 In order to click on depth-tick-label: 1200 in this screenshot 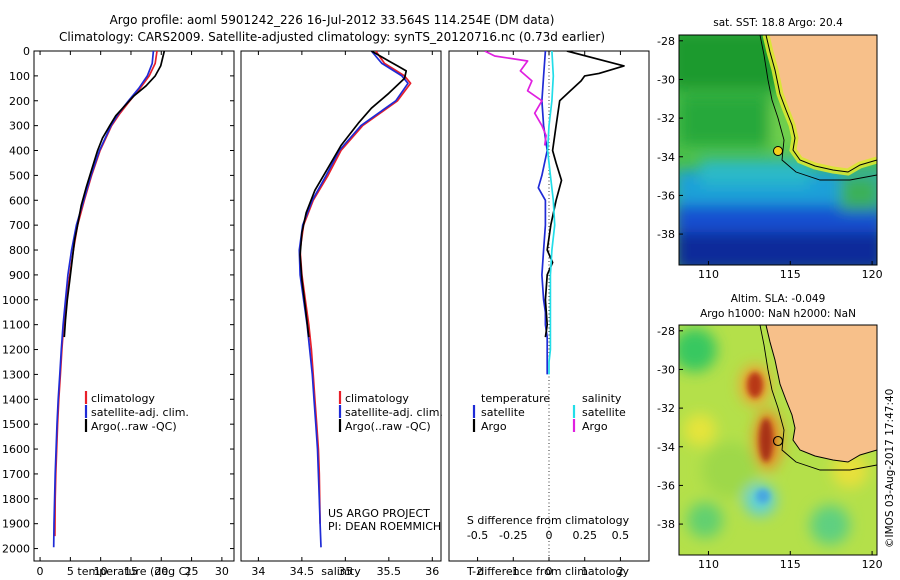, I will do `click(16, 350)`.